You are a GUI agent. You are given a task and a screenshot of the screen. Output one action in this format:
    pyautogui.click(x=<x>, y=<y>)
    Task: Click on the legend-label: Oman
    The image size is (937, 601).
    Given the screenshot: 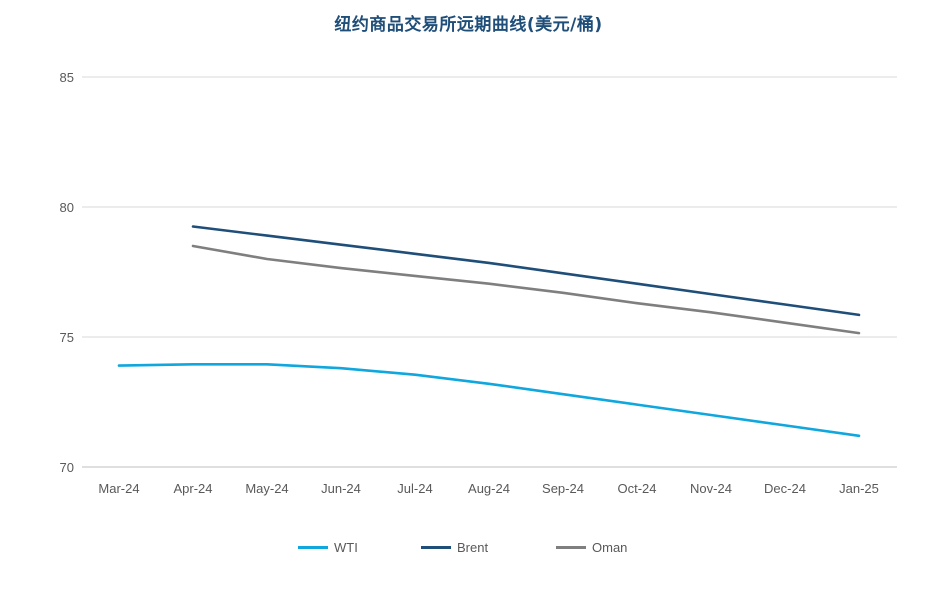 What is the action you would take?
    pyautogui.click(x=610, y=547)
    